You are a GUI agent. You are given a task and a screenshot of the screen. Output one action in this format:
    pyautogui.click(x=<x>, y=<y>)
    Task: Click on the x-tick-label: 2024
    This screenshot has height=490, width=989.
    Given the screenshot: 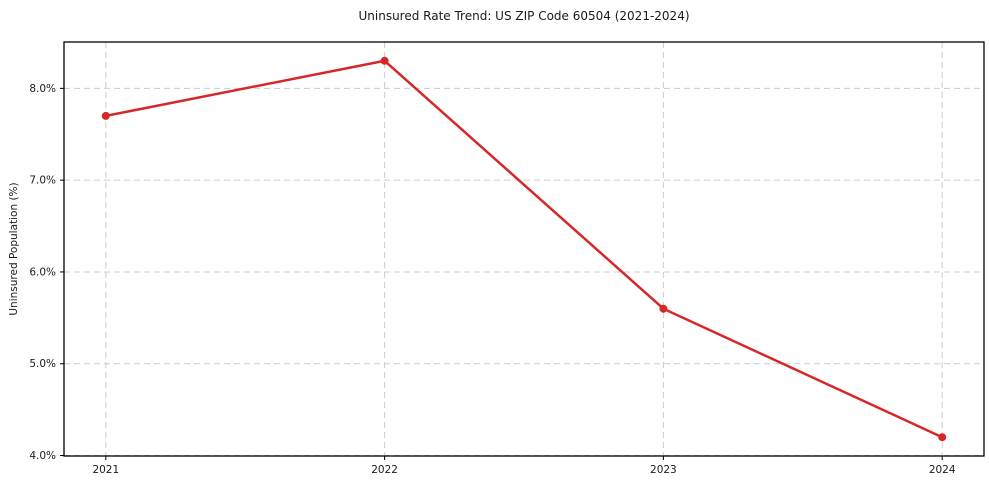 What is the action you would take?
    pyautogui.click(x=942, y=470)
    